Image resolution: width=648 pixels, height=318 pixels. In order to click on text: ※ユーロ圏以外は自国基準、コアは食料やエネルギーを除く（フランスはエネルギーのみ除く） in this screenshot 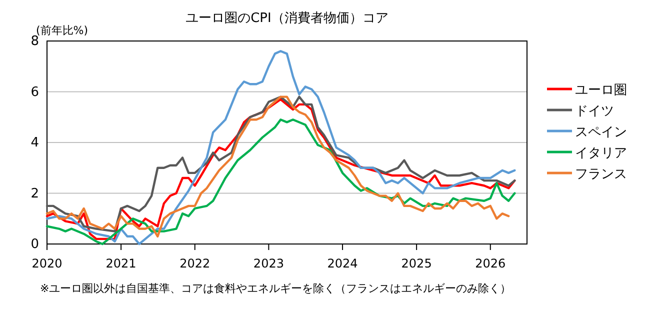, I will do `click(276, 288)`.